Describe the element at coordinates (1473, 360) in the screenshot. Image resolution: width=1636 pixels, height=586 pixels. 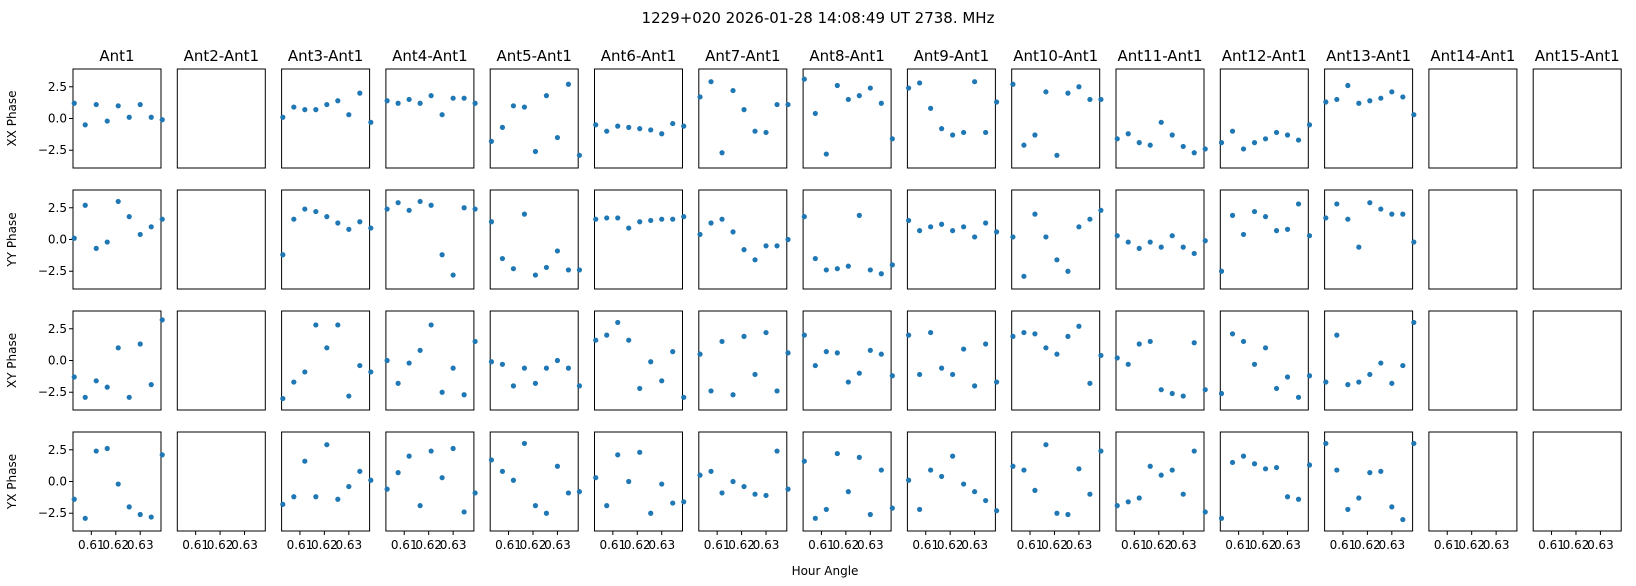
I see `panel-xy-phase-ant14-ant1` at that location.